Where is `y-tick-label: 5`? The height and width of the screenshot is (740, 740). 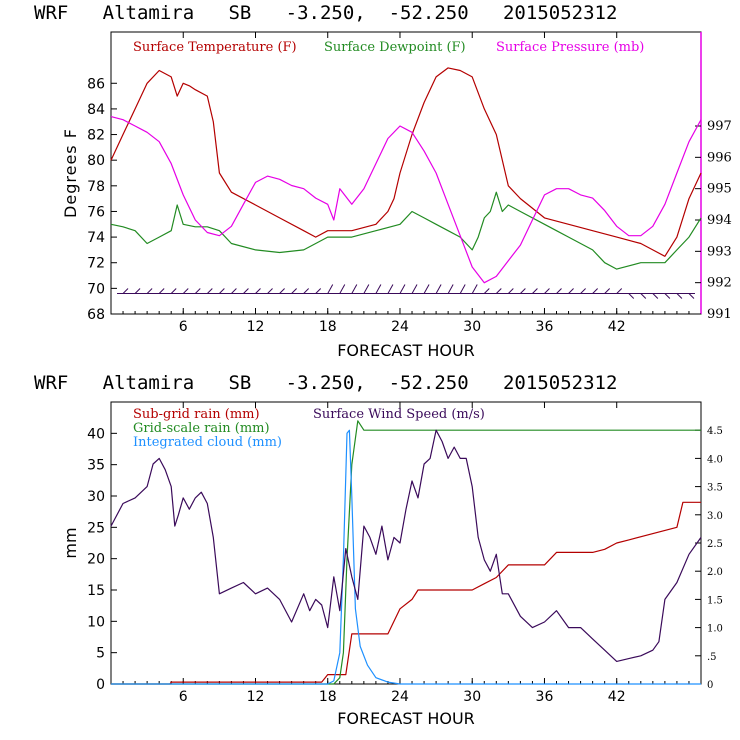 y-tick-label: 5 is located at coordinates (100, 654).